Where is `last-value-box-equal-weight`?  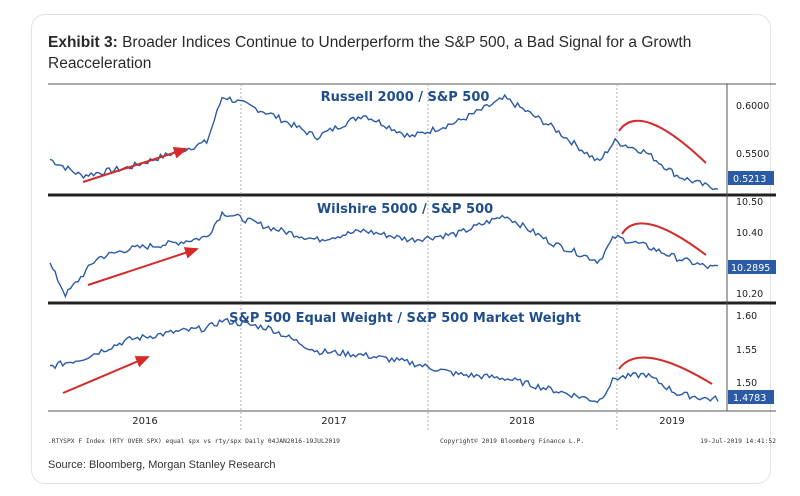 last-value-box-equal-weight is located at coordinates (751, 397).